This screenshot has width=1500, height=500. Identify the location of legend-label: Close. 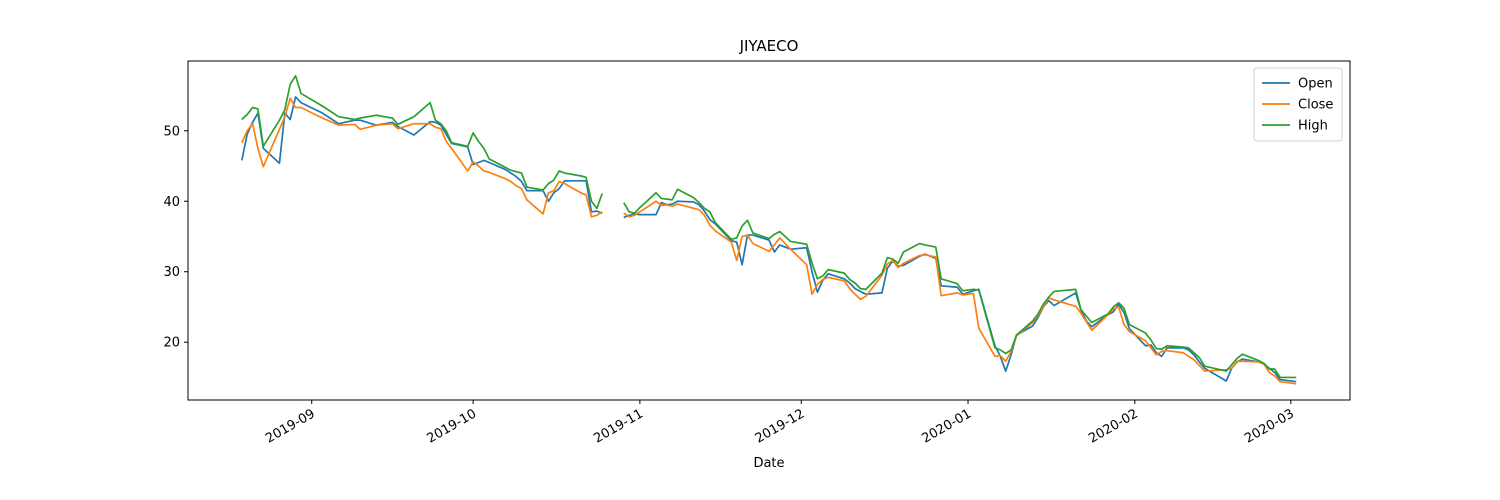
(1315, 105).